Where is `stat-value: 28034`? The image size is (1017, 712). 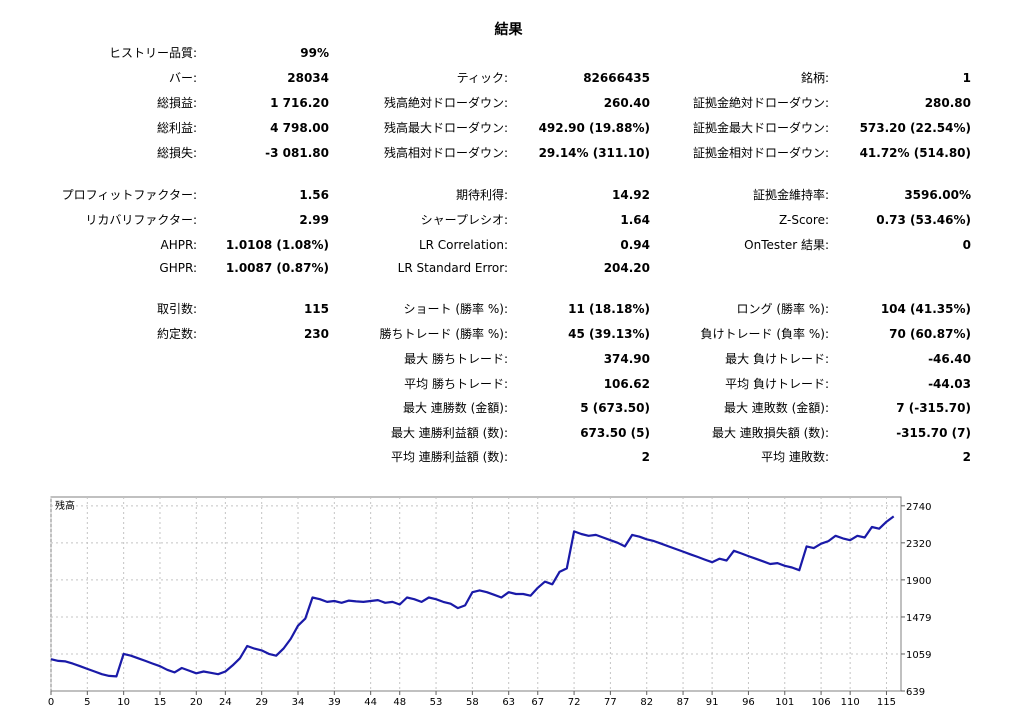 stat-value: 28034 is located at coordinates (308, 78).